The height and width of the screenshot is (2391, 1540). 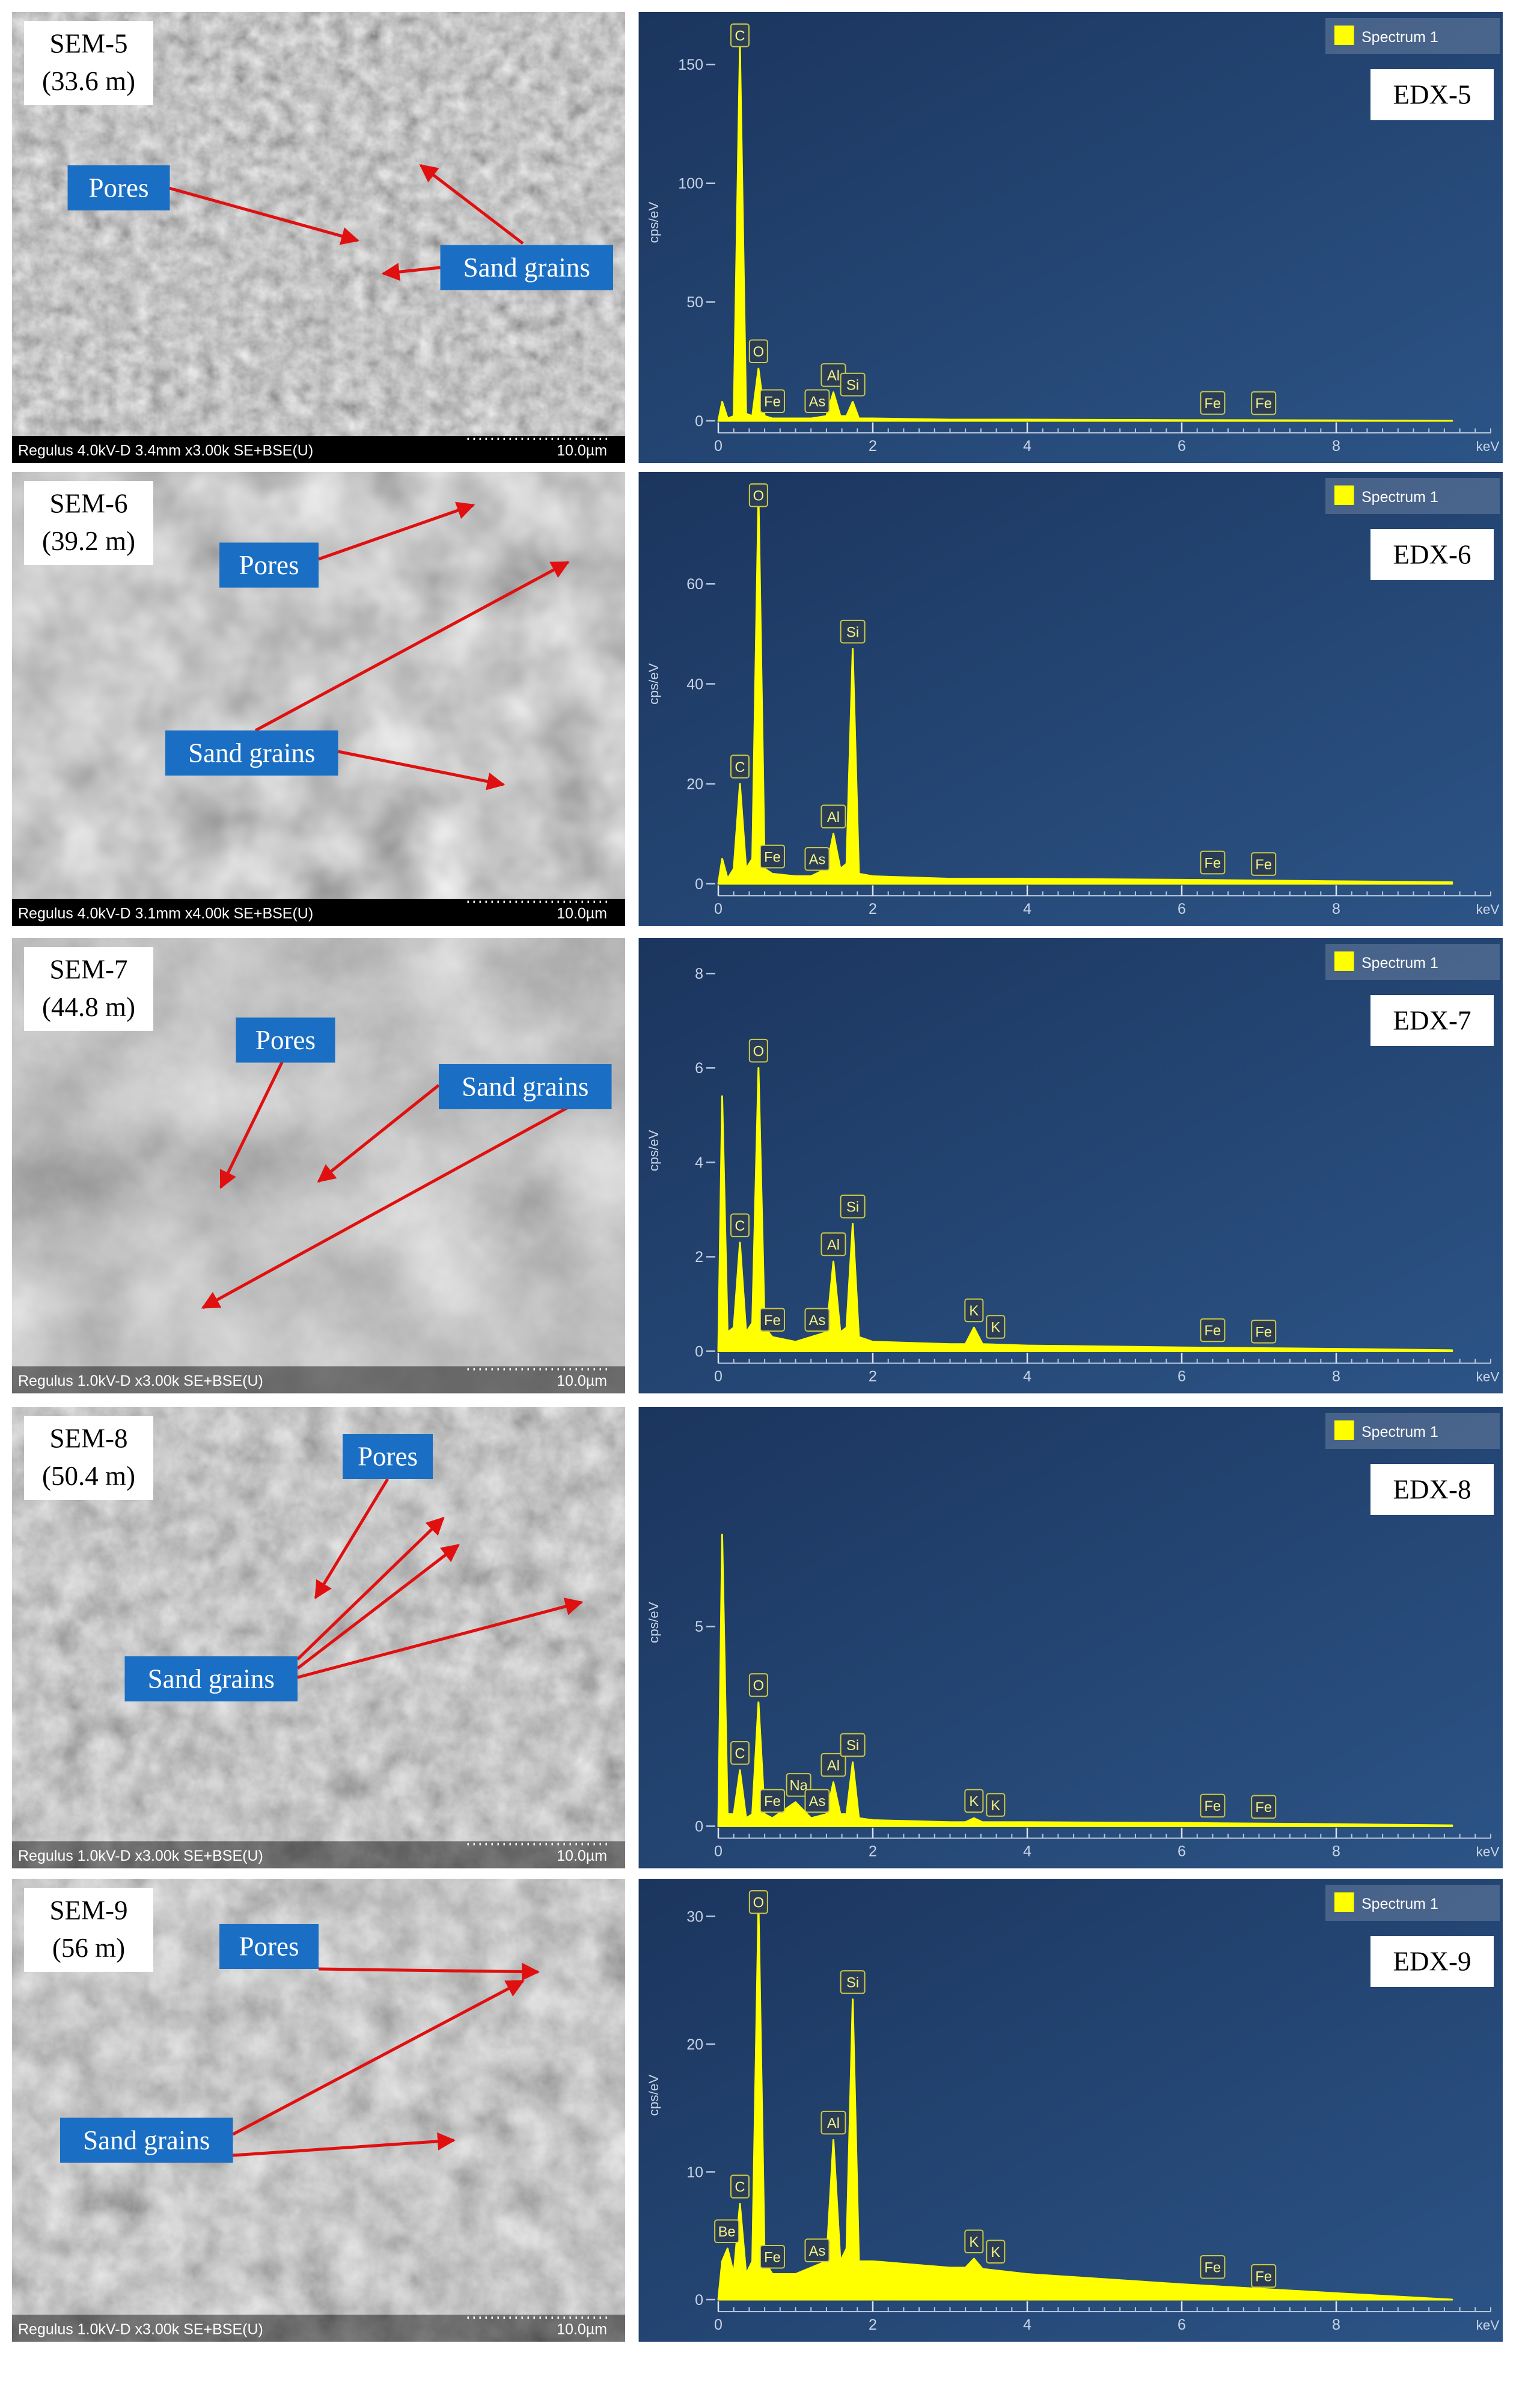 What do you see at coordinates (269, 565) in the screenshot?
I see `pores-label: Pores` at bounding box center [269, 565].